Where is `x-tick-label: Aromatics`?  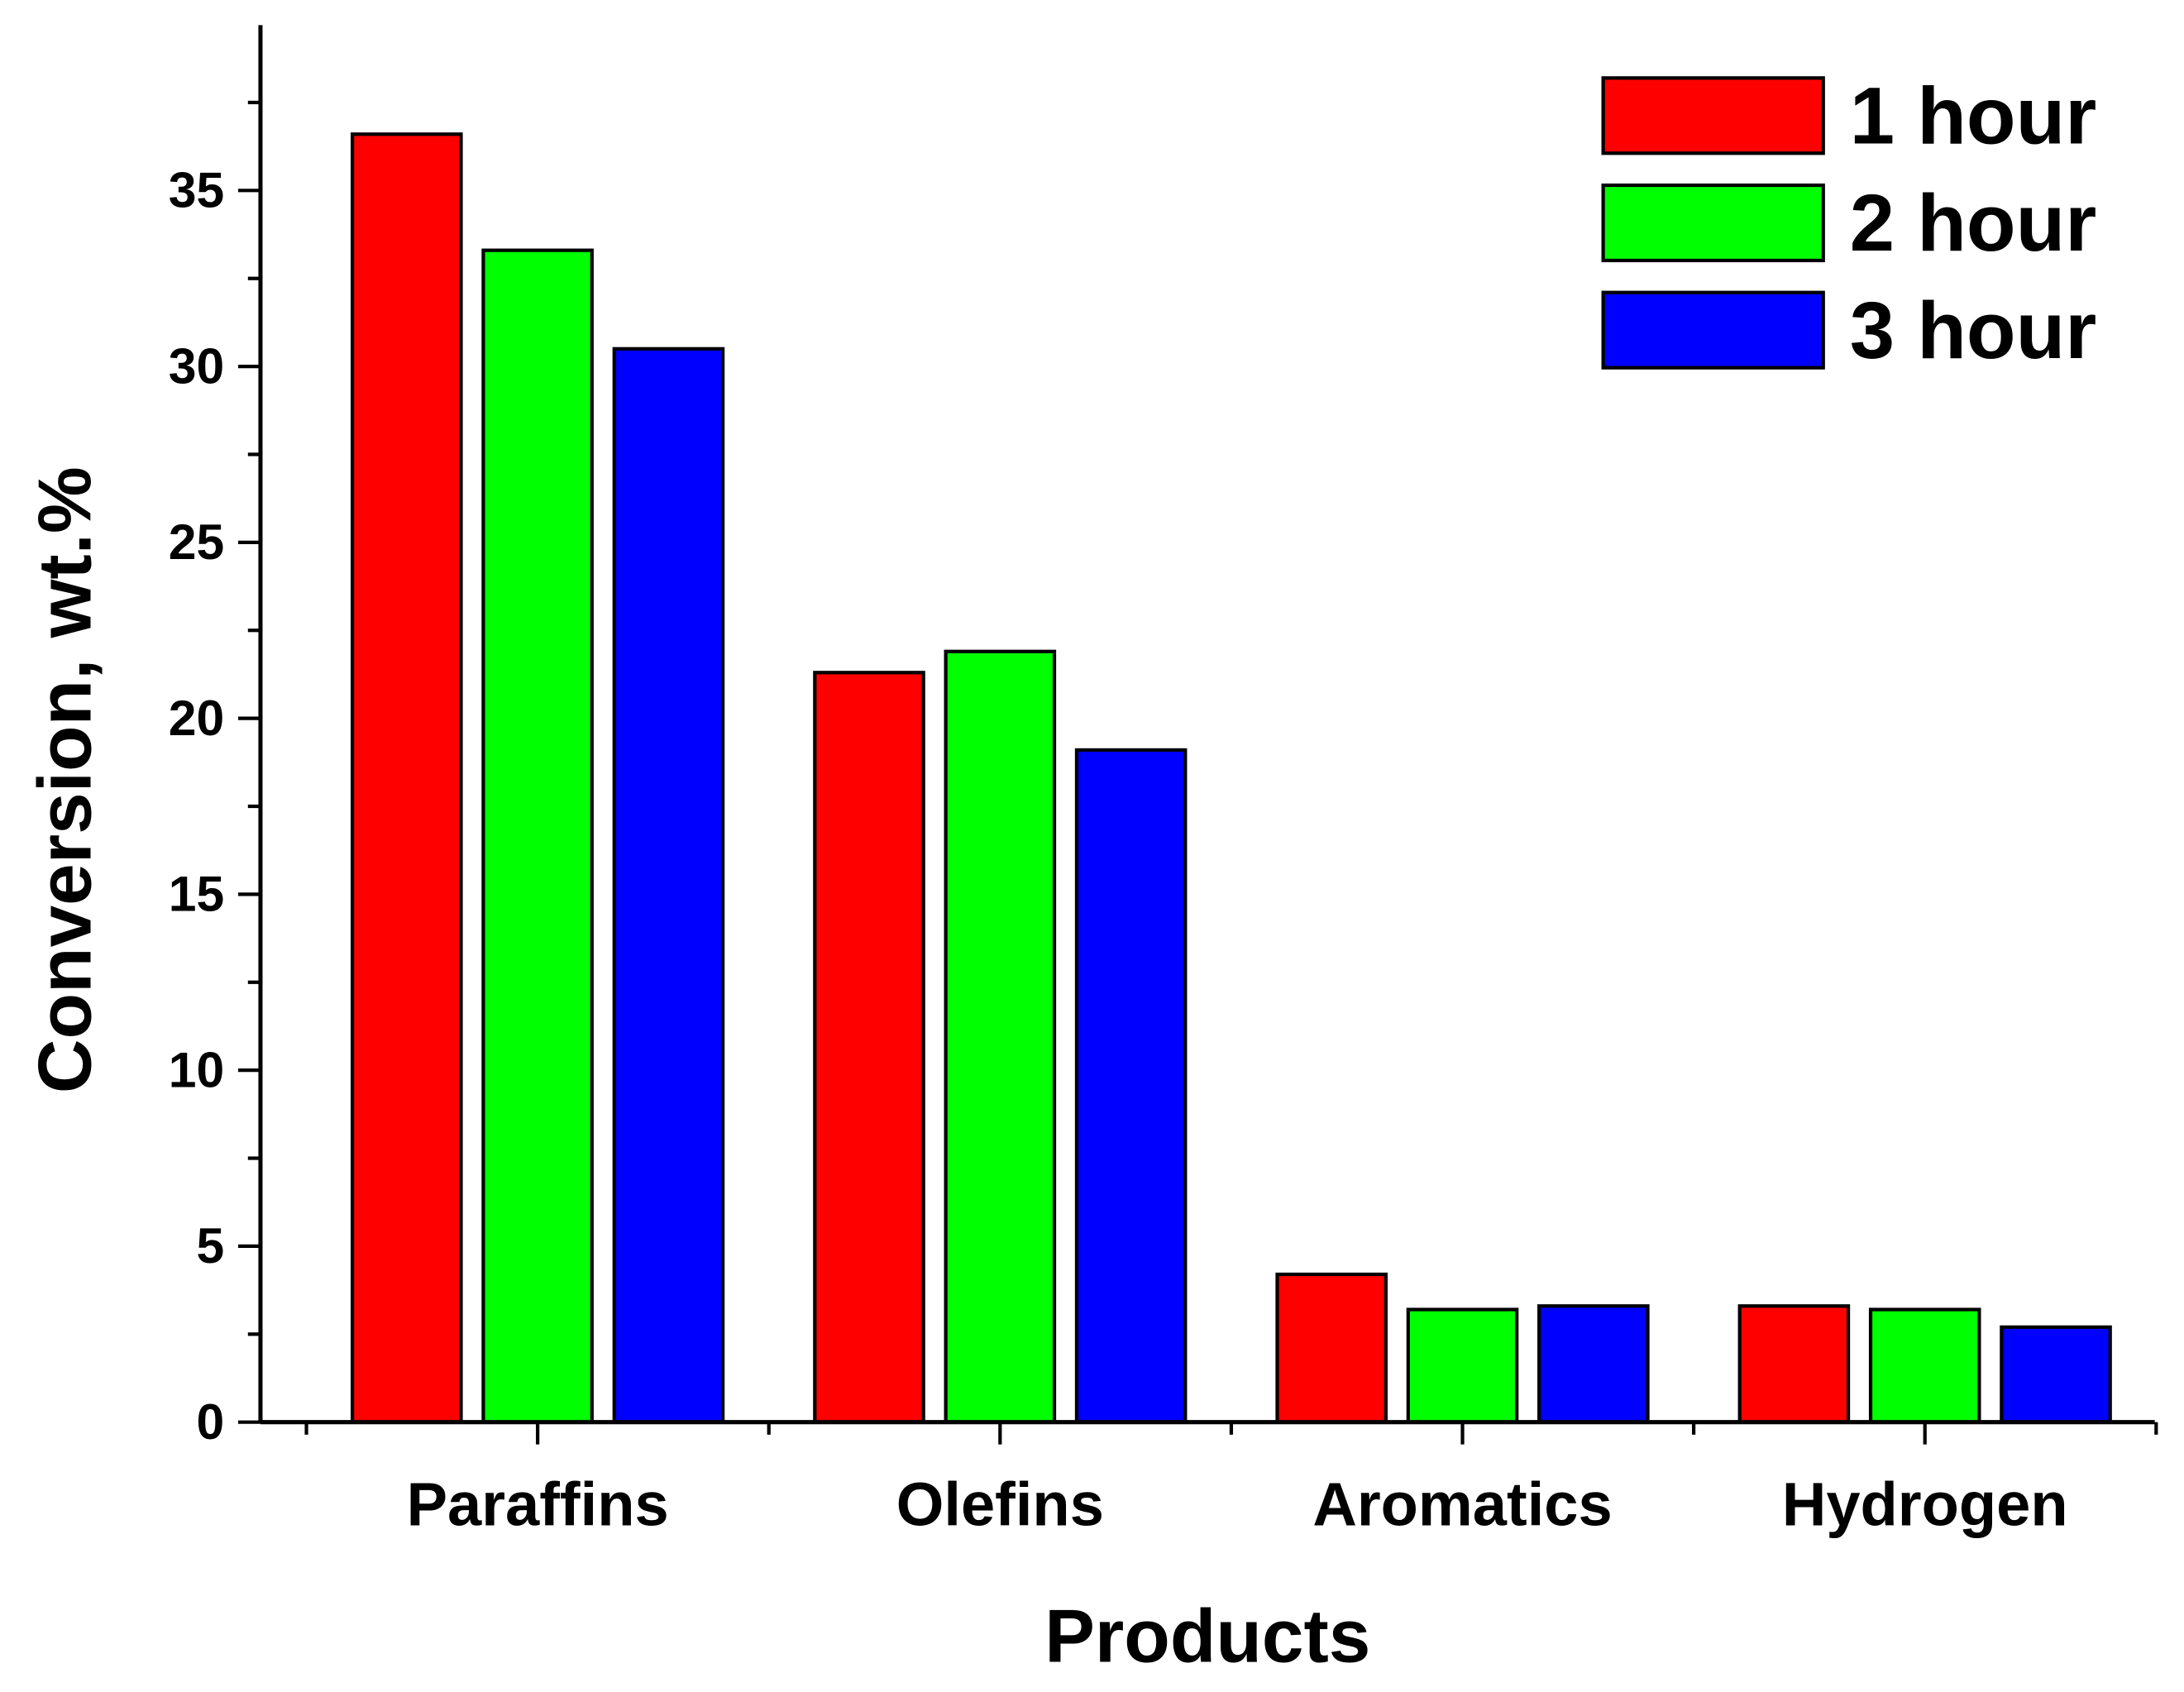
x-tick-label: Aromatics is located at coordinates (1462, 1504).